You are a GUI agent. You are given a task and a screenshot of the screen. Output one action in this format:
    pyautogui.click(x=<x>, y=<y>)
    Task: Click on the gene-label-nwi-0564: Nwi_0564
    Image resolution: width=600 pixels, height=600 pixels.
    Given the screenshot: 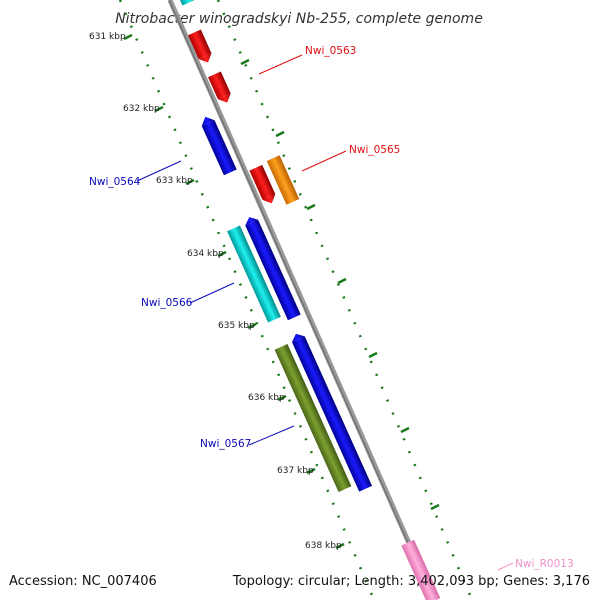 What is the action you would take?
    pyautogui.click(x=115, y=182)
    